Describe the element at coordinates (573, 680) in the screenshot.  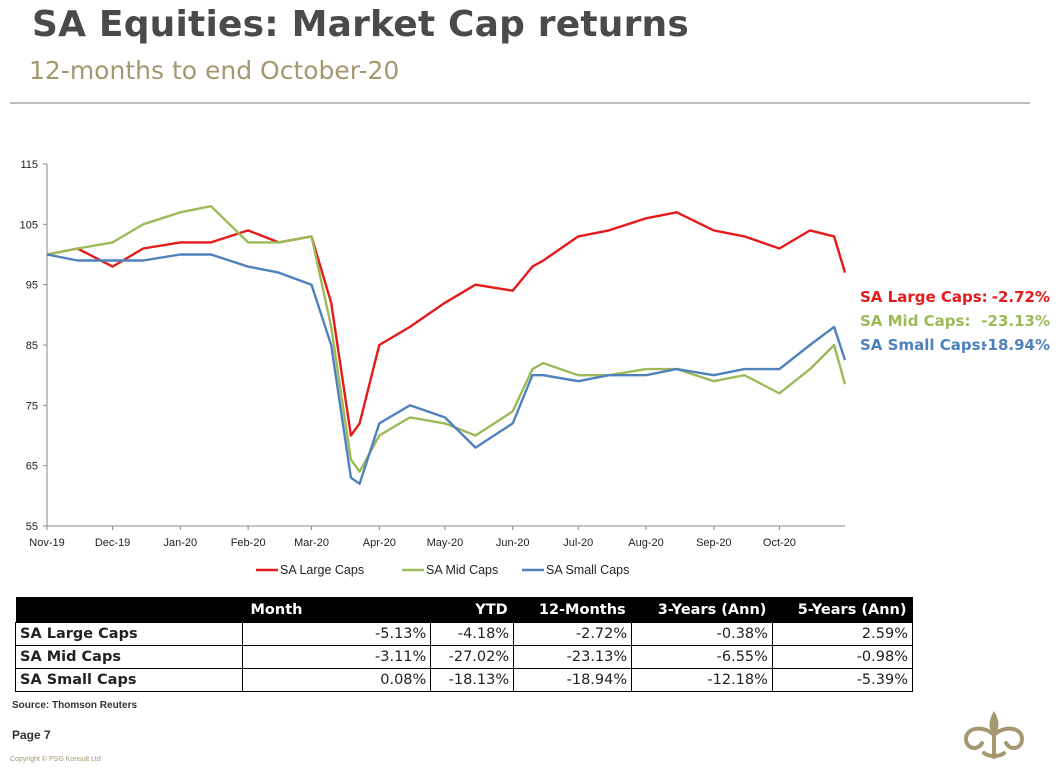
I see `table-cell: -18.94%` at that location.